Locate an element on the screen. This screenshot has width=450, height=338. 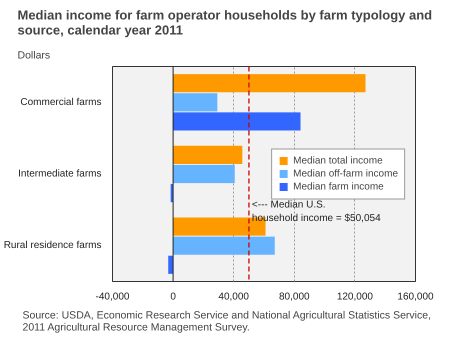
legend-label: Median off-farm income is located at coordinates (345, 173).